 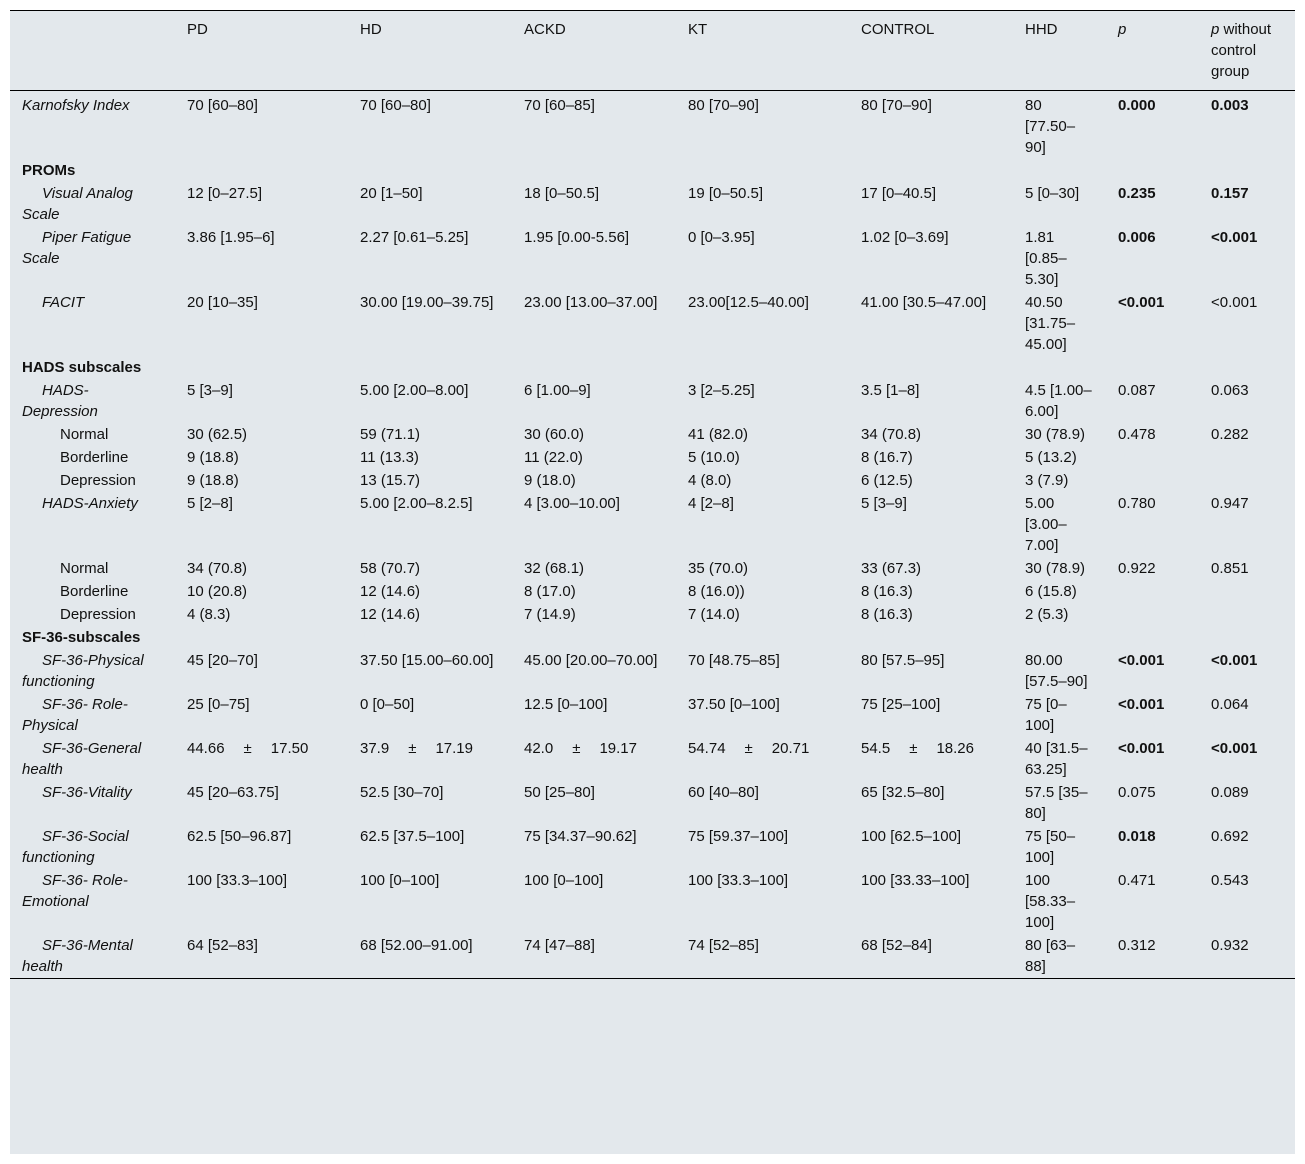 I want to click on header-cell-pd: PD, so click(x=197, y=29).